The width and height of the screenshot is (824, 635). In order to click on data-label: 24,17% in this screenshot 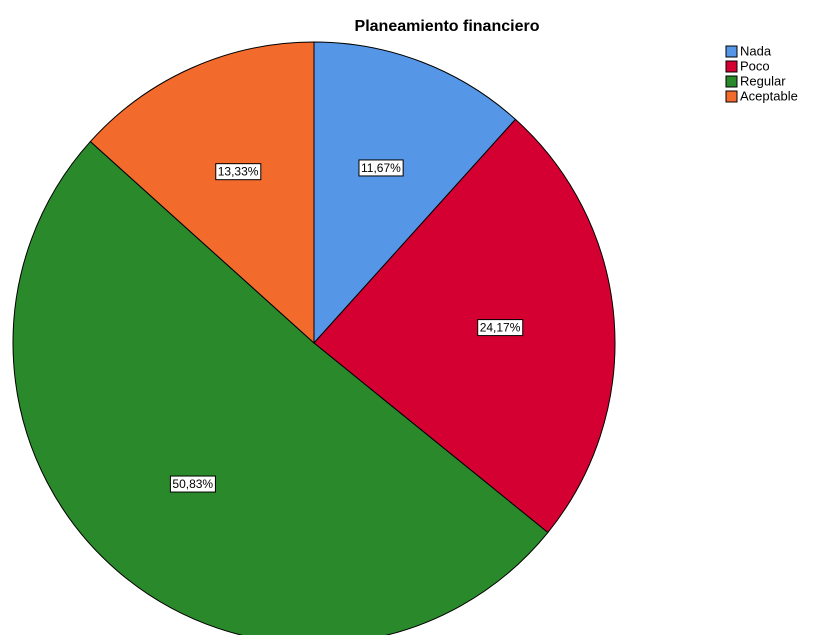, I will do `click(500, 328)`.